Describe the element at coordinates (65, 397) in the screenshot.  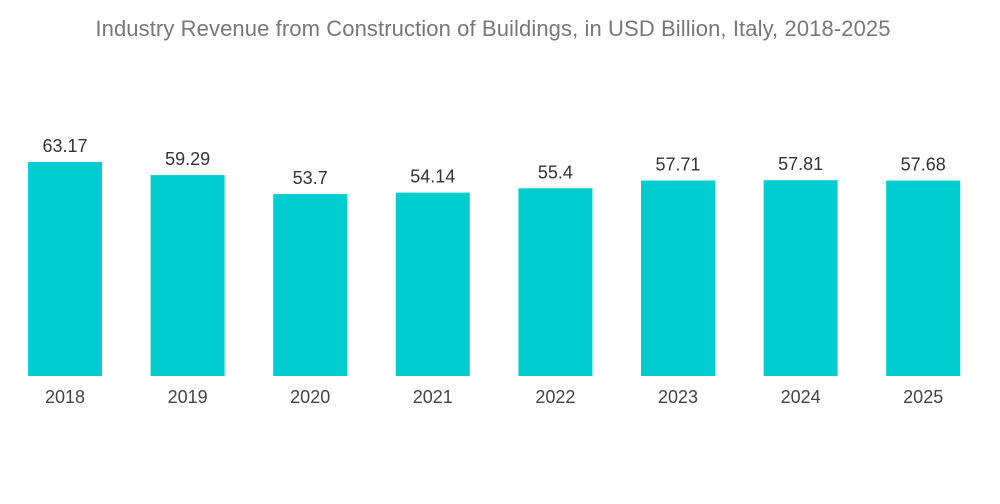
I see `x-tick-2018: 2018` at that location.